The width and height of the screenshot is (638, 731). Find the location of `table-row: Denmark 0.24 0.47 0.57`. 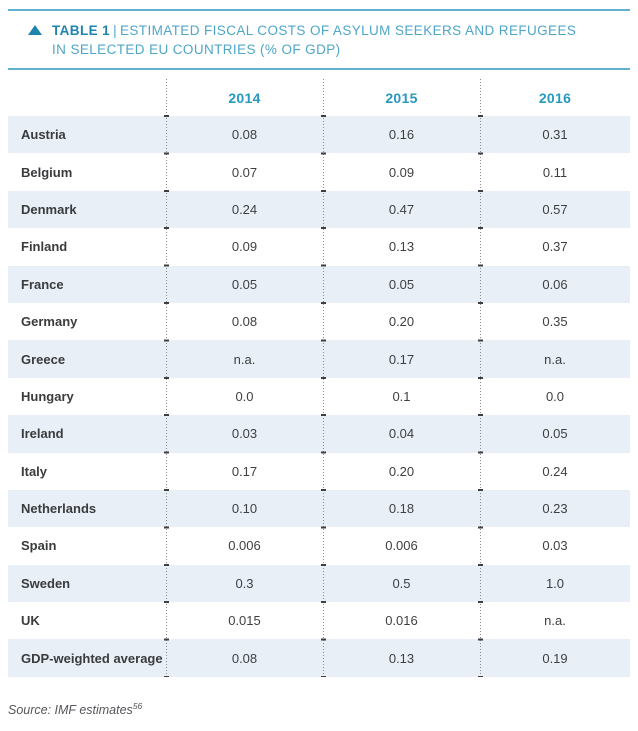

table-row: Denmark 0.24 0.47 0.57 is located at coordinates (319, 209).